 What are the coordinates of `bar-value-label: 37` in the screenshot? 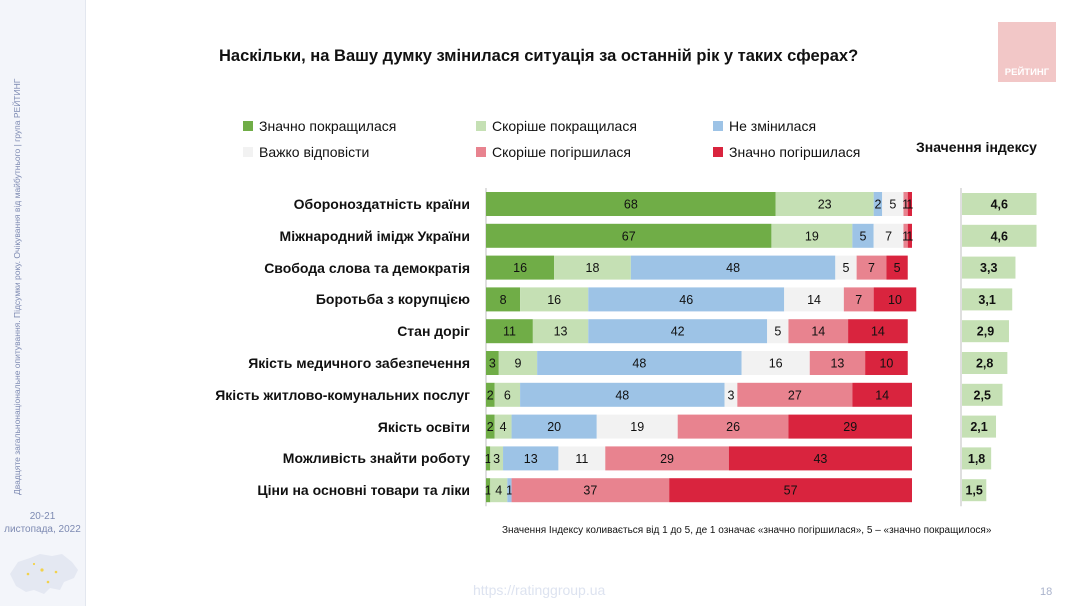 It's located at (590, 491).